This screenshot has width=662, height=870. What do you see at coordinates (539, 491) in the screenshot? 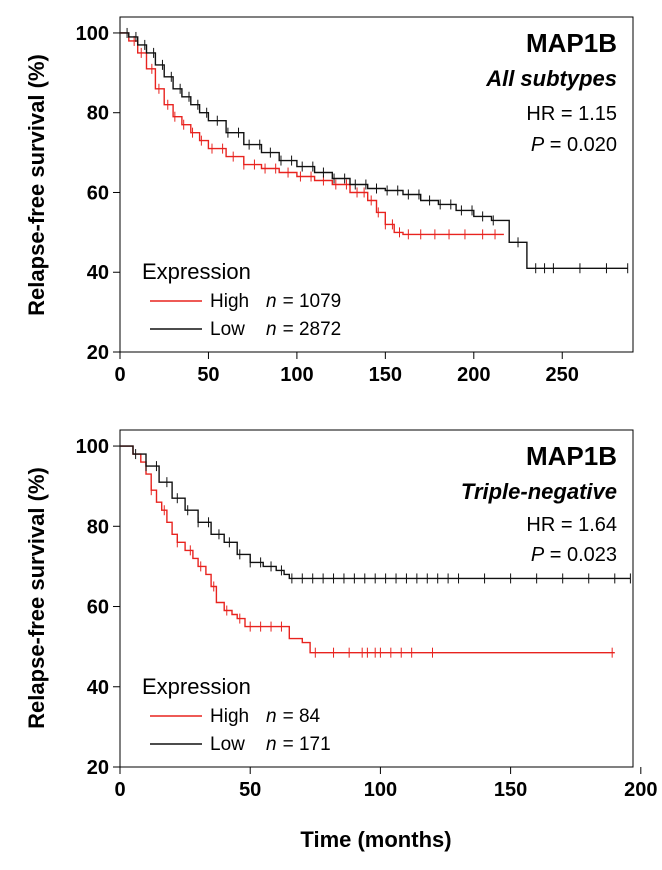
I see `subtype-label: Triple-negative` at bounding box center [539, 491].